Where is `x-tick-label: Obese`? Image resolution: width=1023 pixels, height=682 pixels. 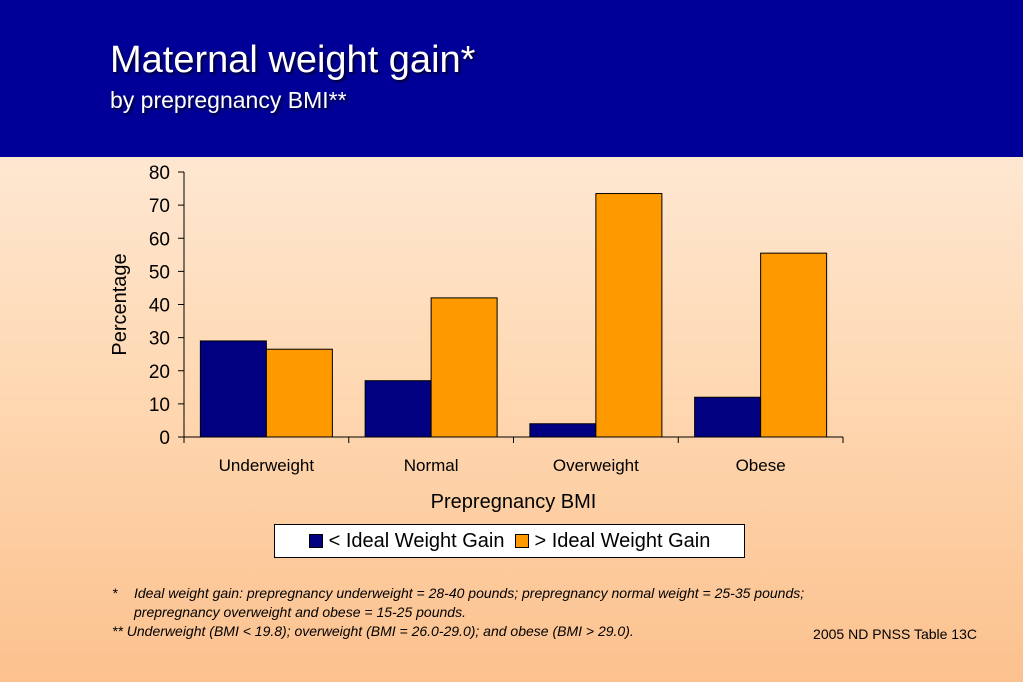 x-tick-label: Obese is located at coordinates (761, 465).